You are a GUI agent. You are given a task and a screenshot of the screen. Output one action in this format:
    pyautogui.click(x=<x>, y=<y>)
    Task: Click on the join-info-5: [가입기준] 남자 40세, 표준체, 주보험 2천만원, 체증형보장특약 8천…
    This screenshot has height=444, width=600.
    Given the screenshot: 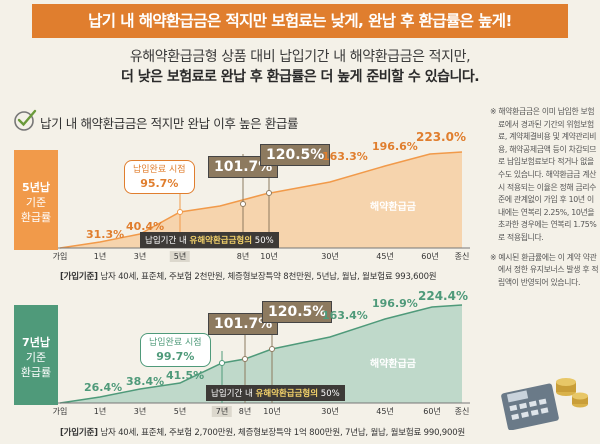 What is the action you would take?
    pyautogui.click(x=248, y=276)
    